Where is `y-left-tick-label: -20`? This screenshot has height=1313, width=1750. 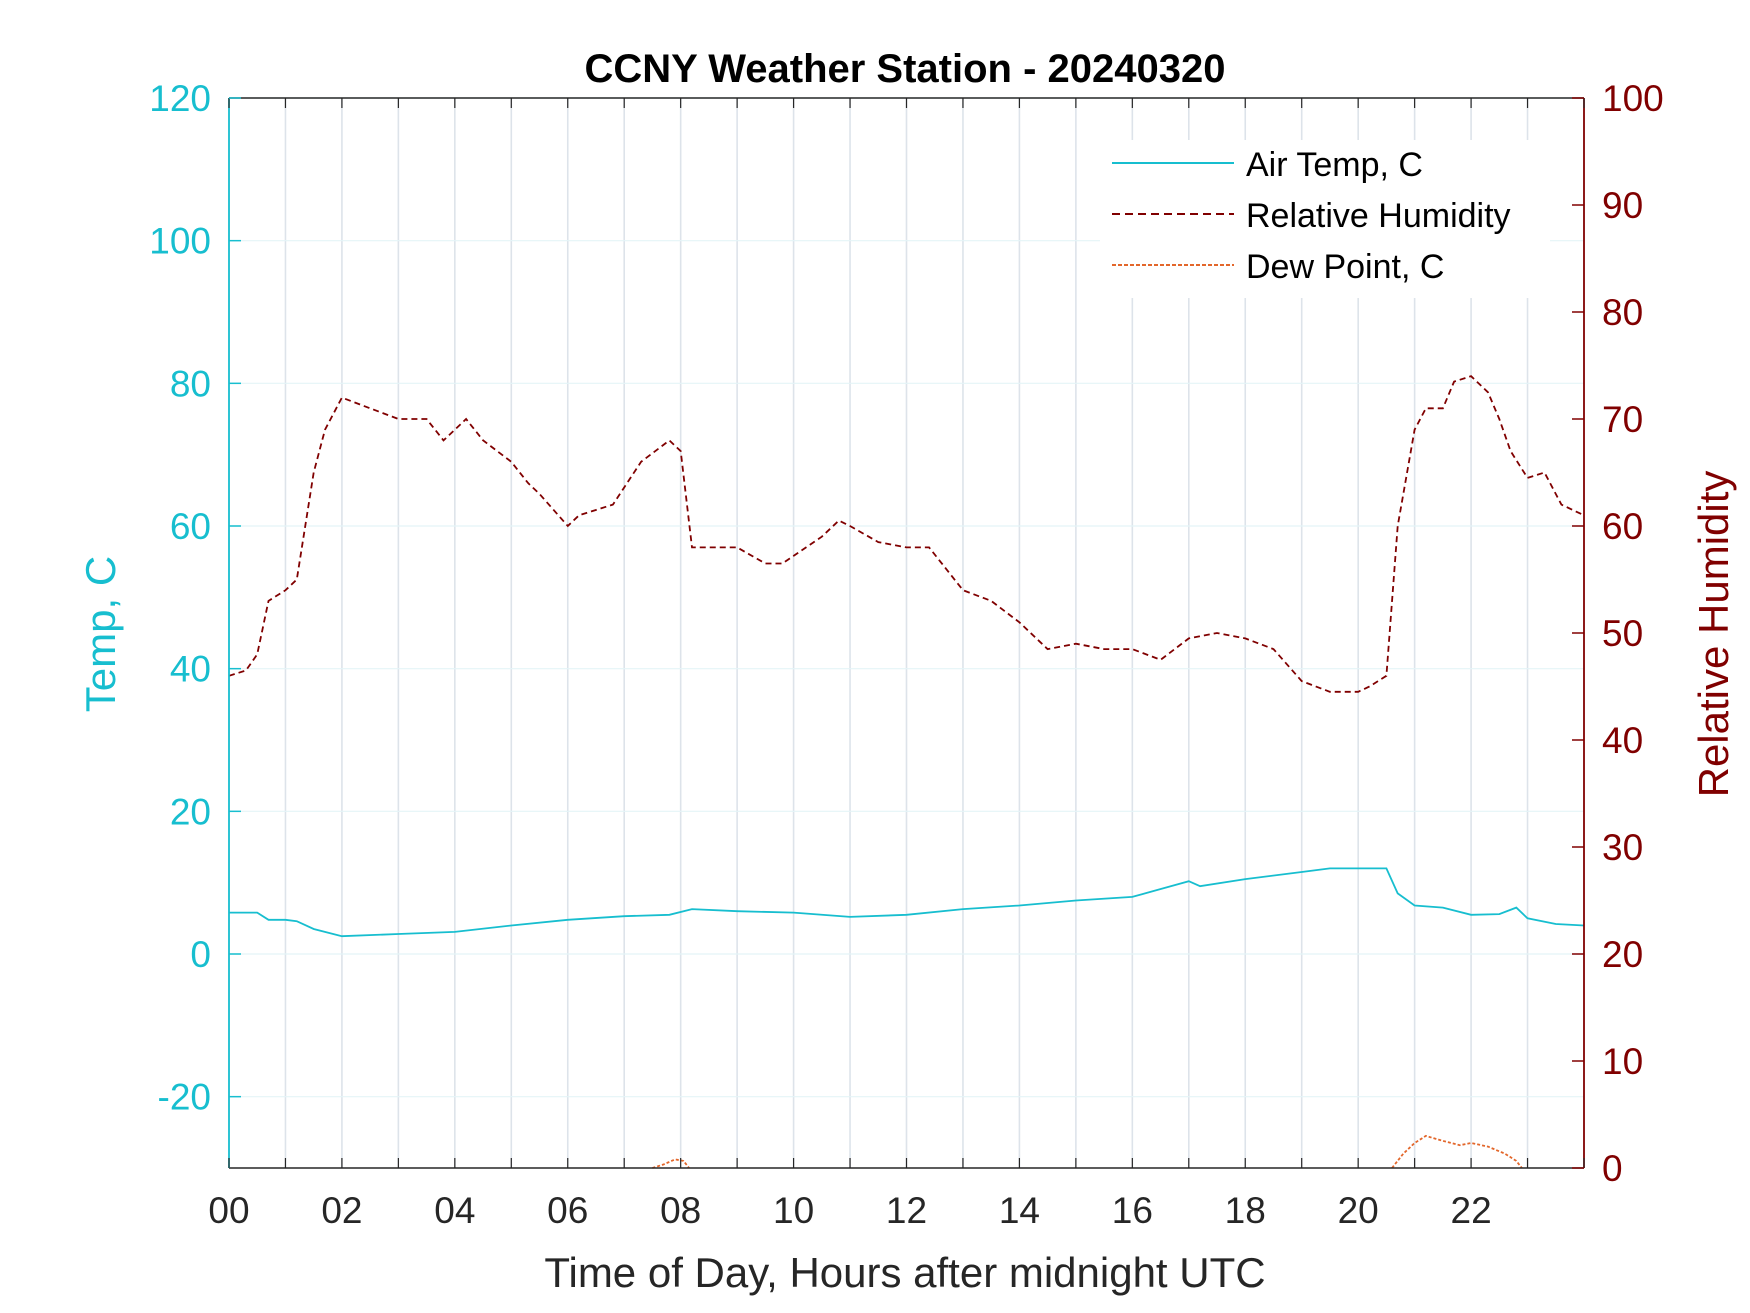
y-left-tick-label: -20 is located at coordinates (184, 1097).